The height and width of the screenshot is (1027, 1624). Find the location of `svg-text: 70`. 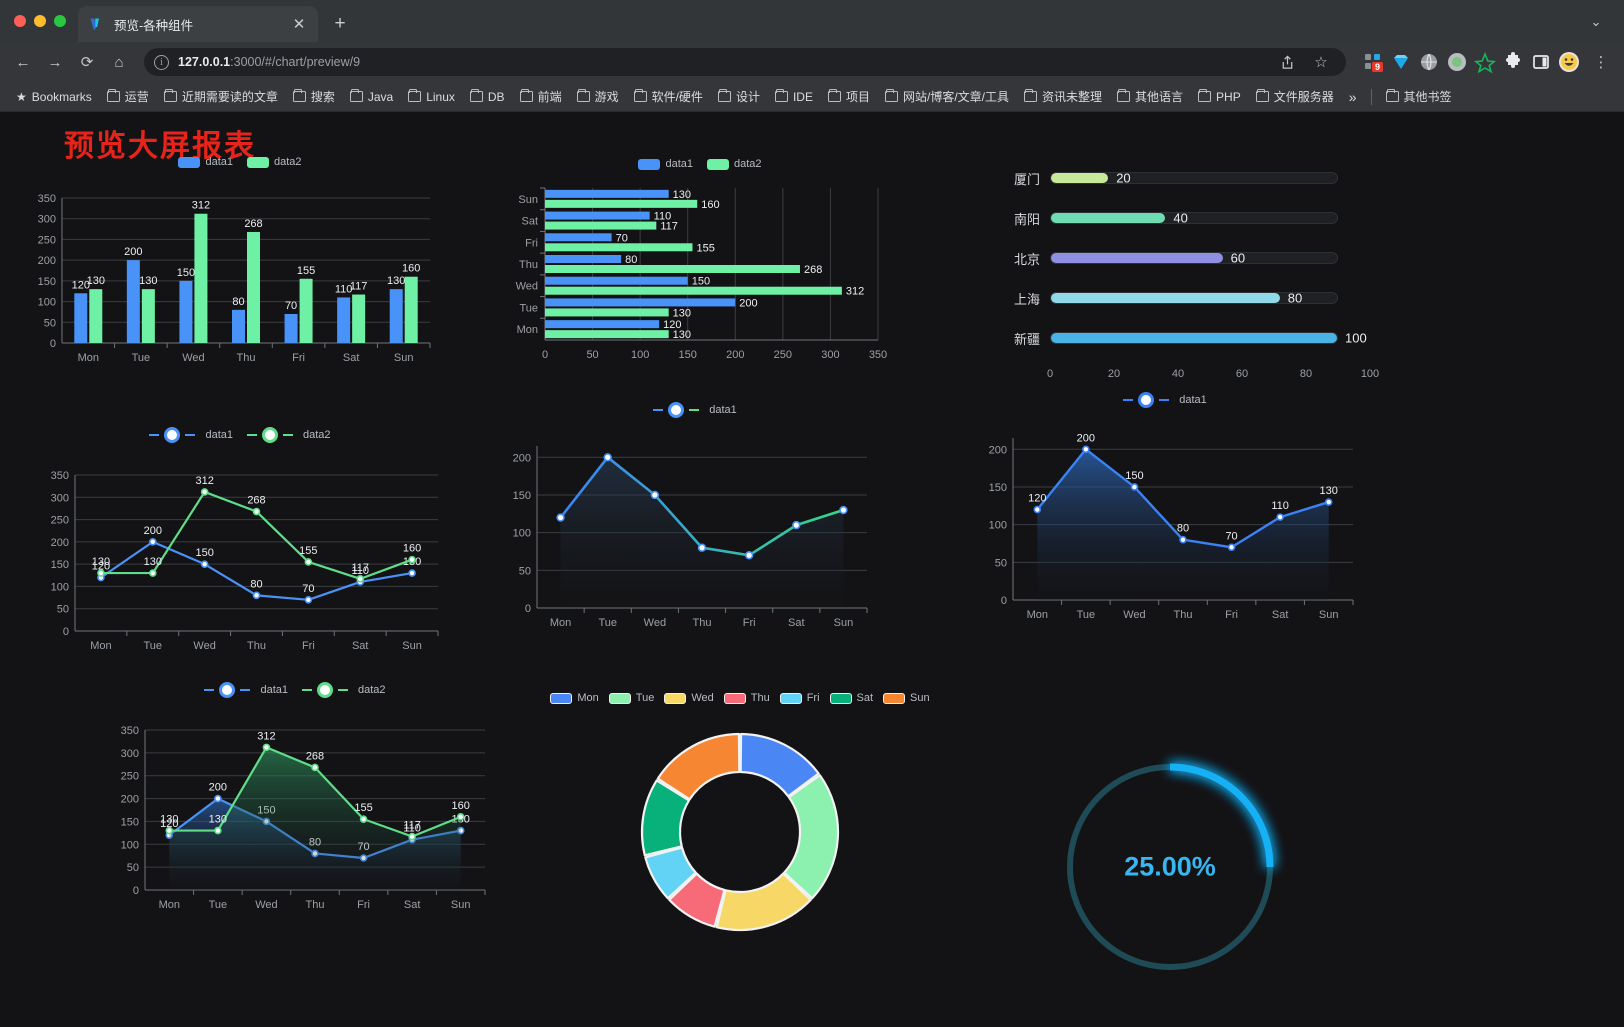

svg-text: 70 is located at coordinates (1231, 536).